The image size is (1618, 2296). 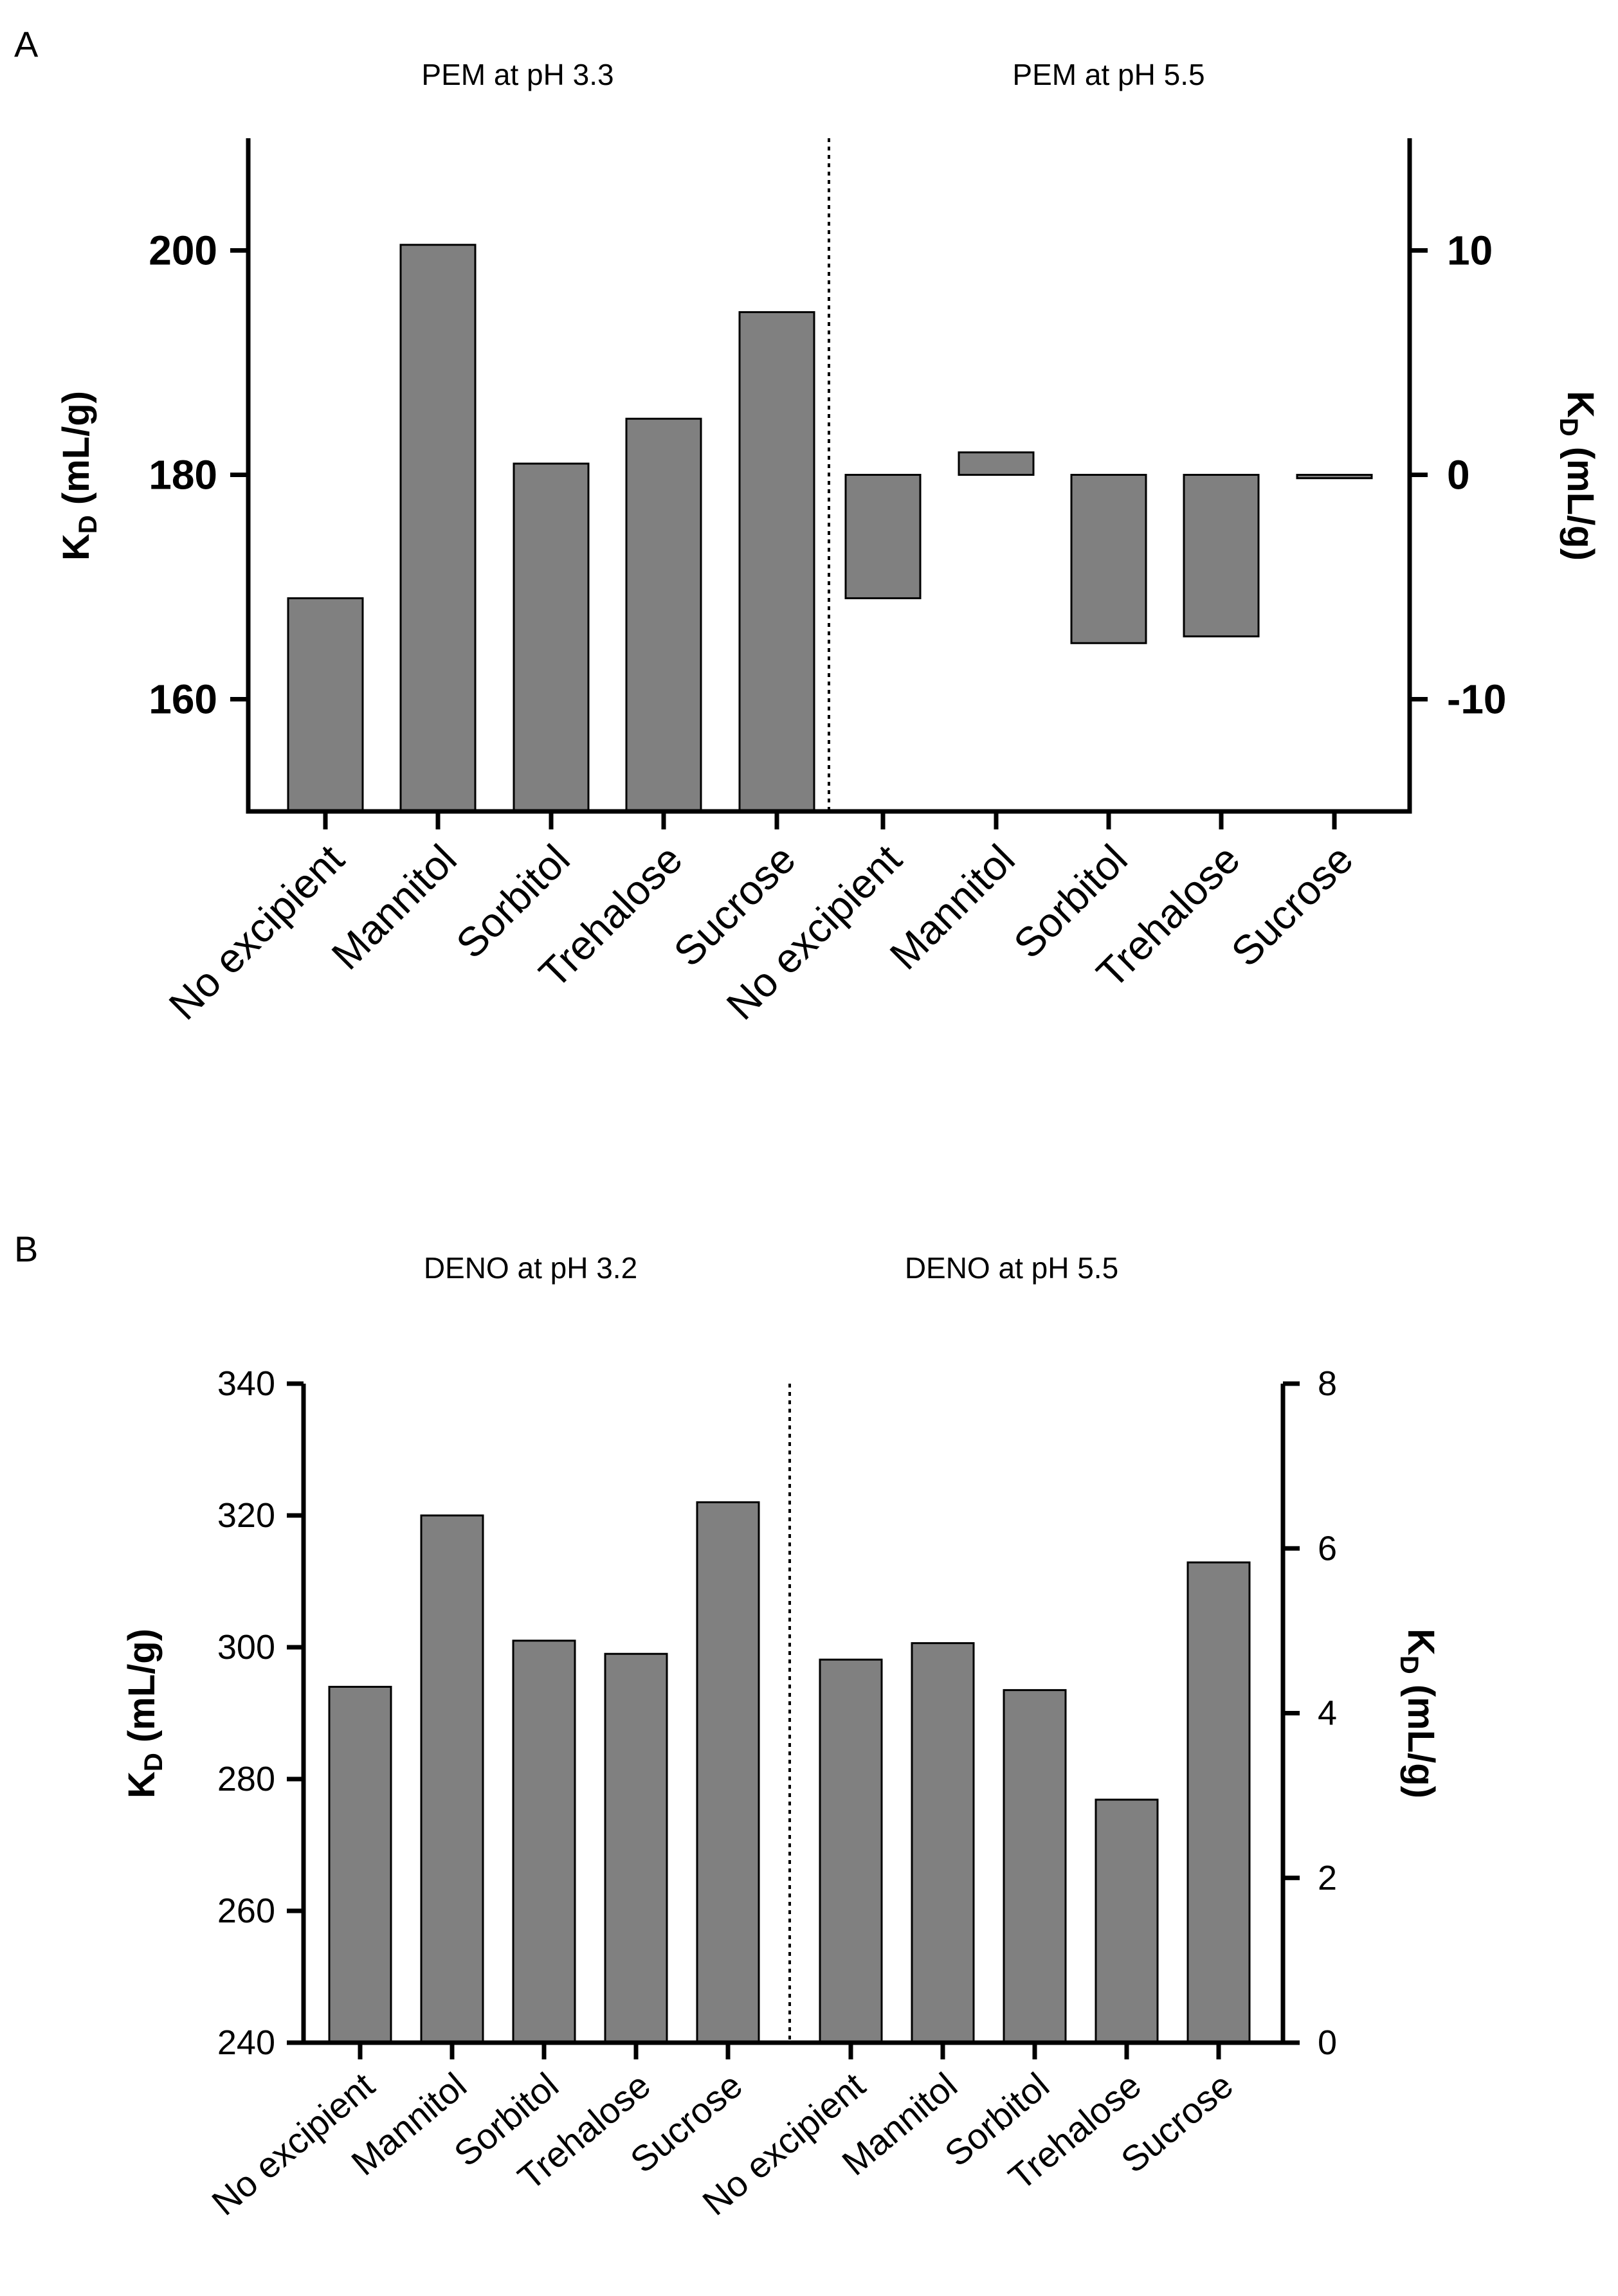 What do you see at coordinates (943, 1843) in the screenshot?
I see `panel-b-right-bar-mannitol` at bounding box center [943, 1843].